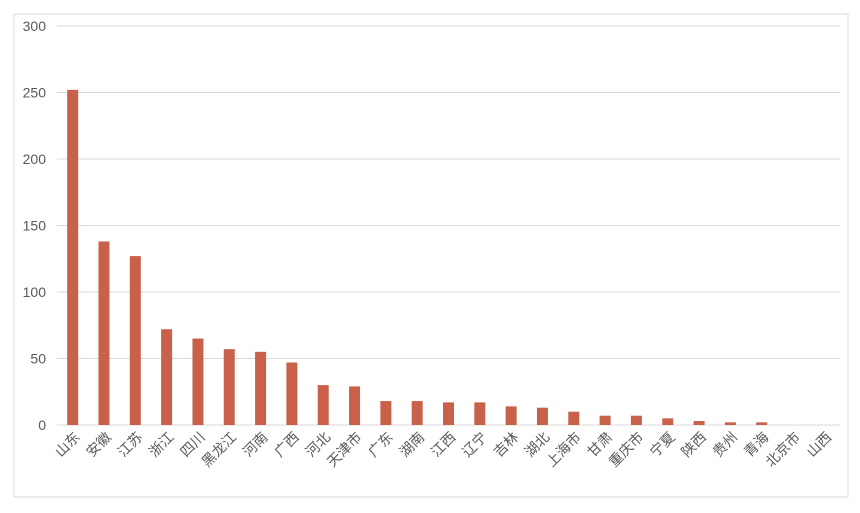  What do you see at coordinates (42, 425) in the screenshot?
I see `y-tick-label: 0` at bounding box center [42, 425].